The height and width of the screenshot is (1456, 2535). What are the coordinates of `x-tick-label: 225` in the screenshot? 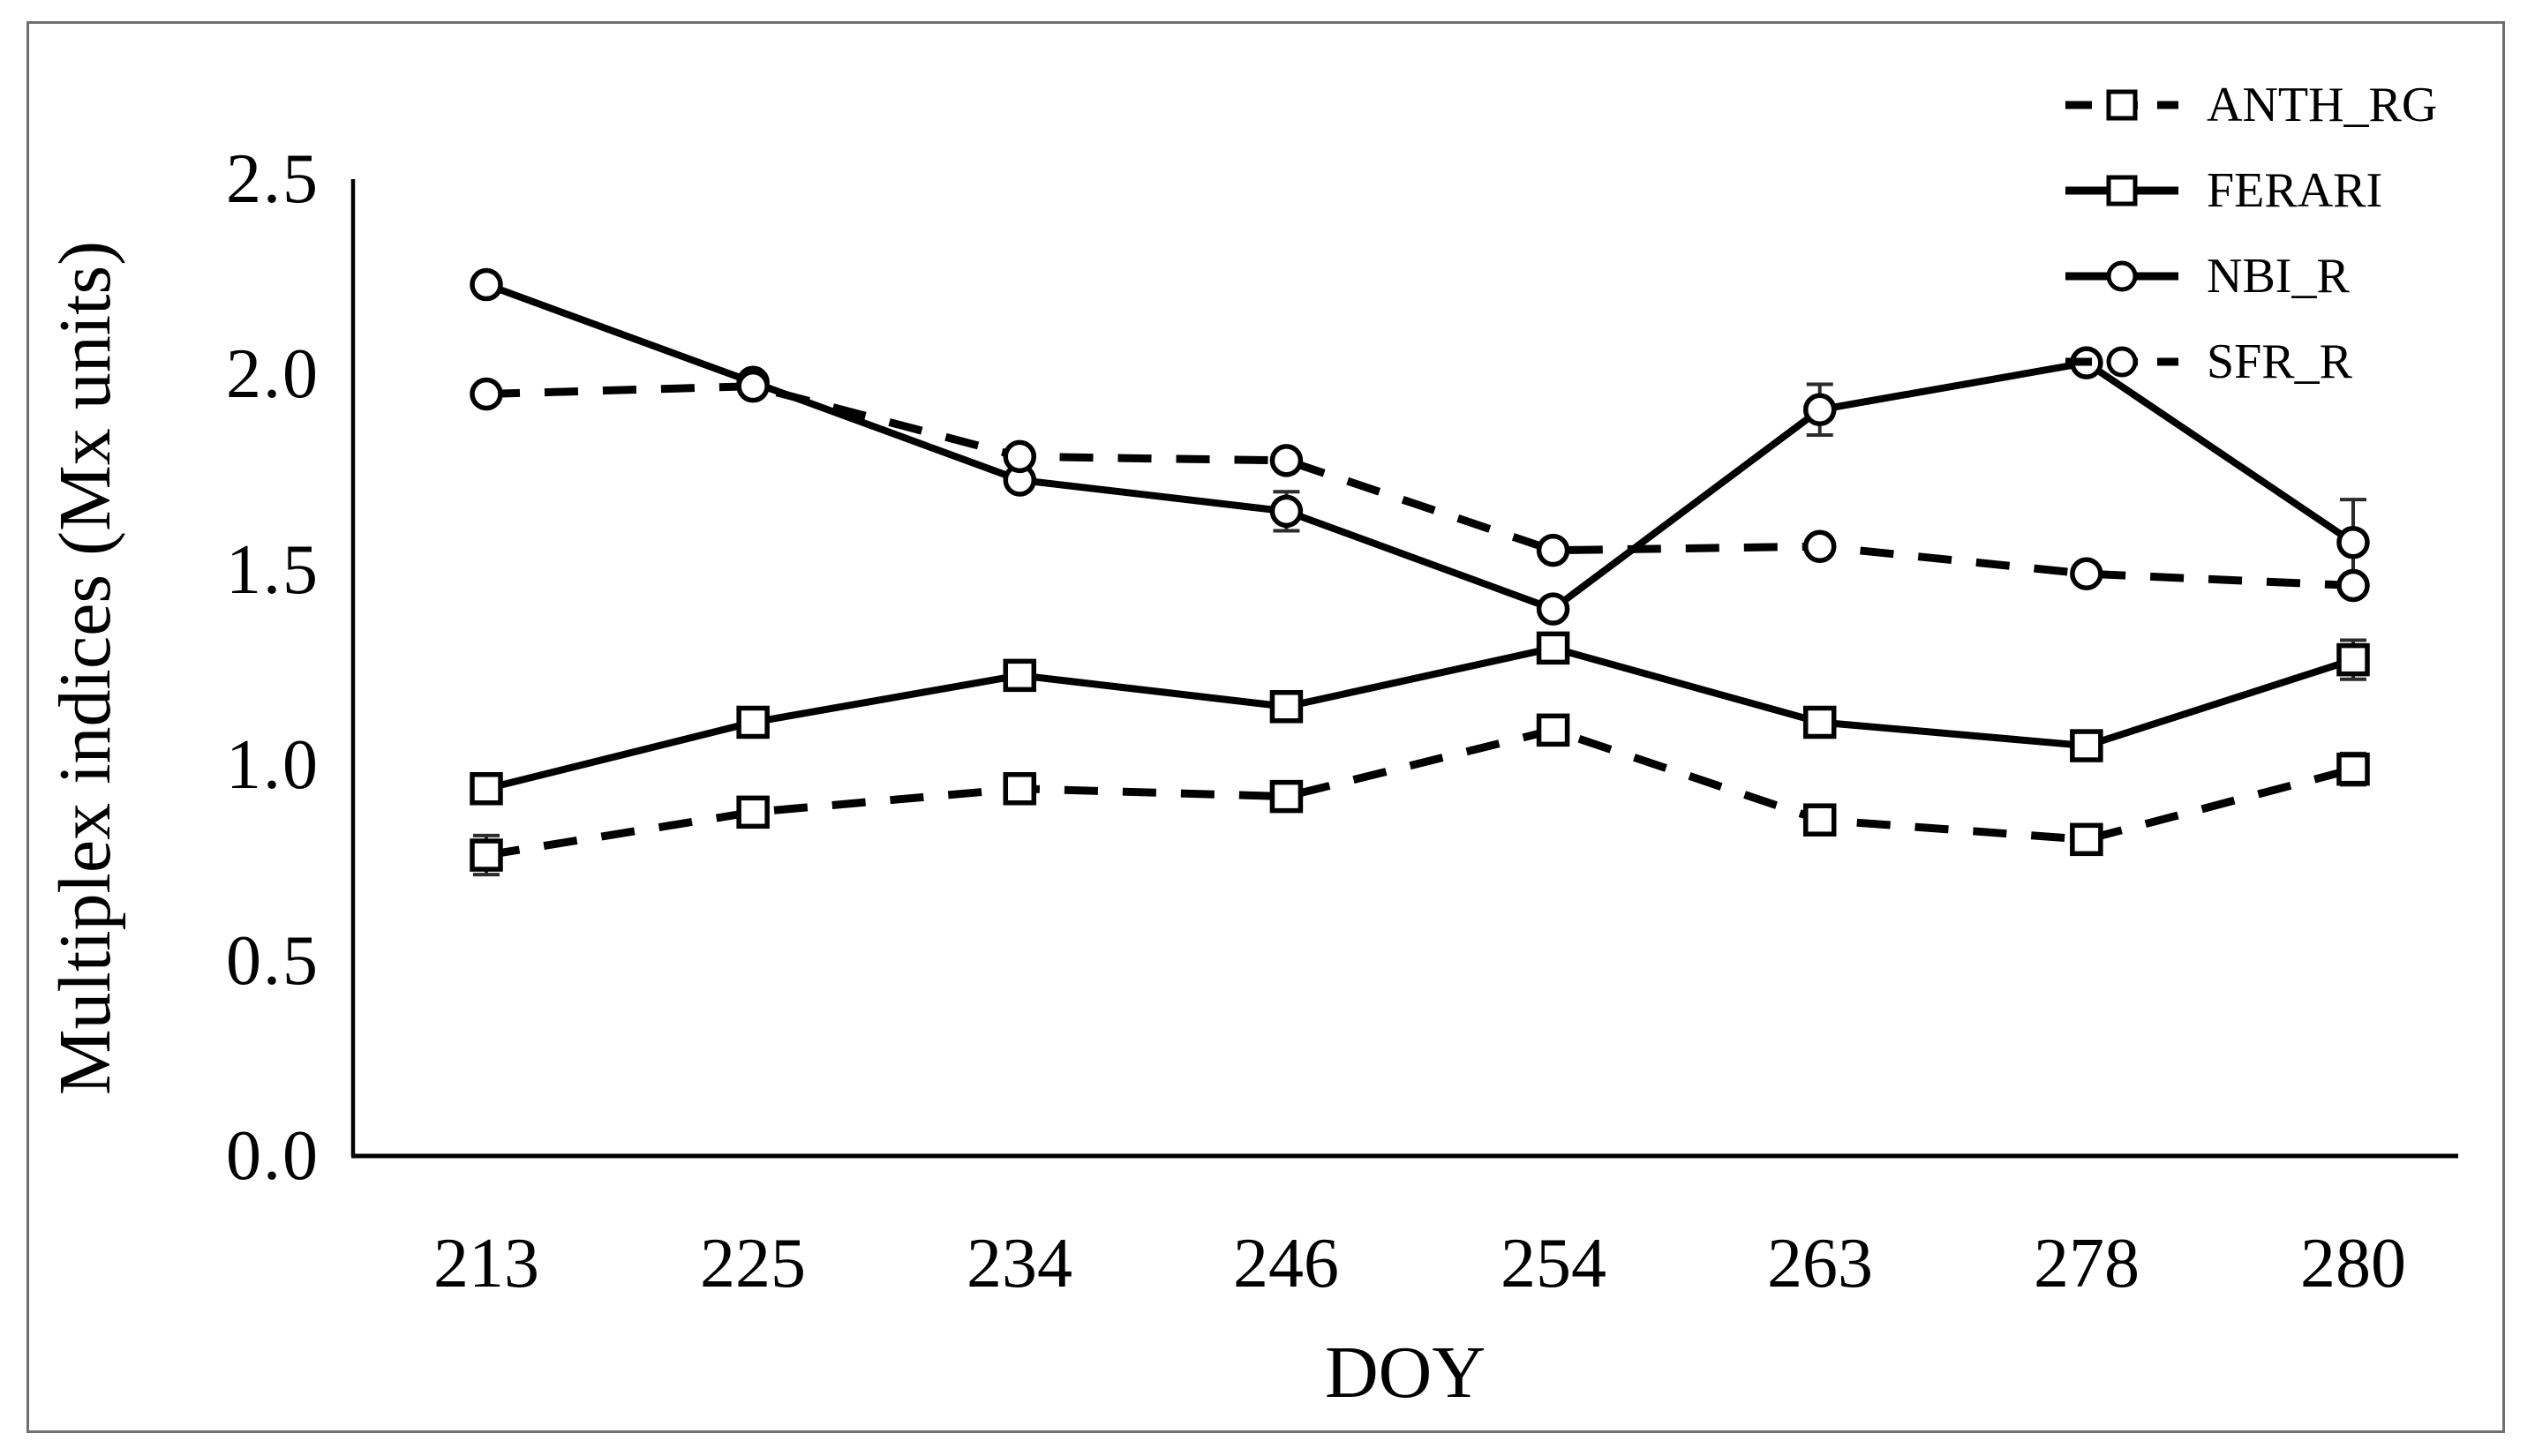 It's located at (753, 1263).